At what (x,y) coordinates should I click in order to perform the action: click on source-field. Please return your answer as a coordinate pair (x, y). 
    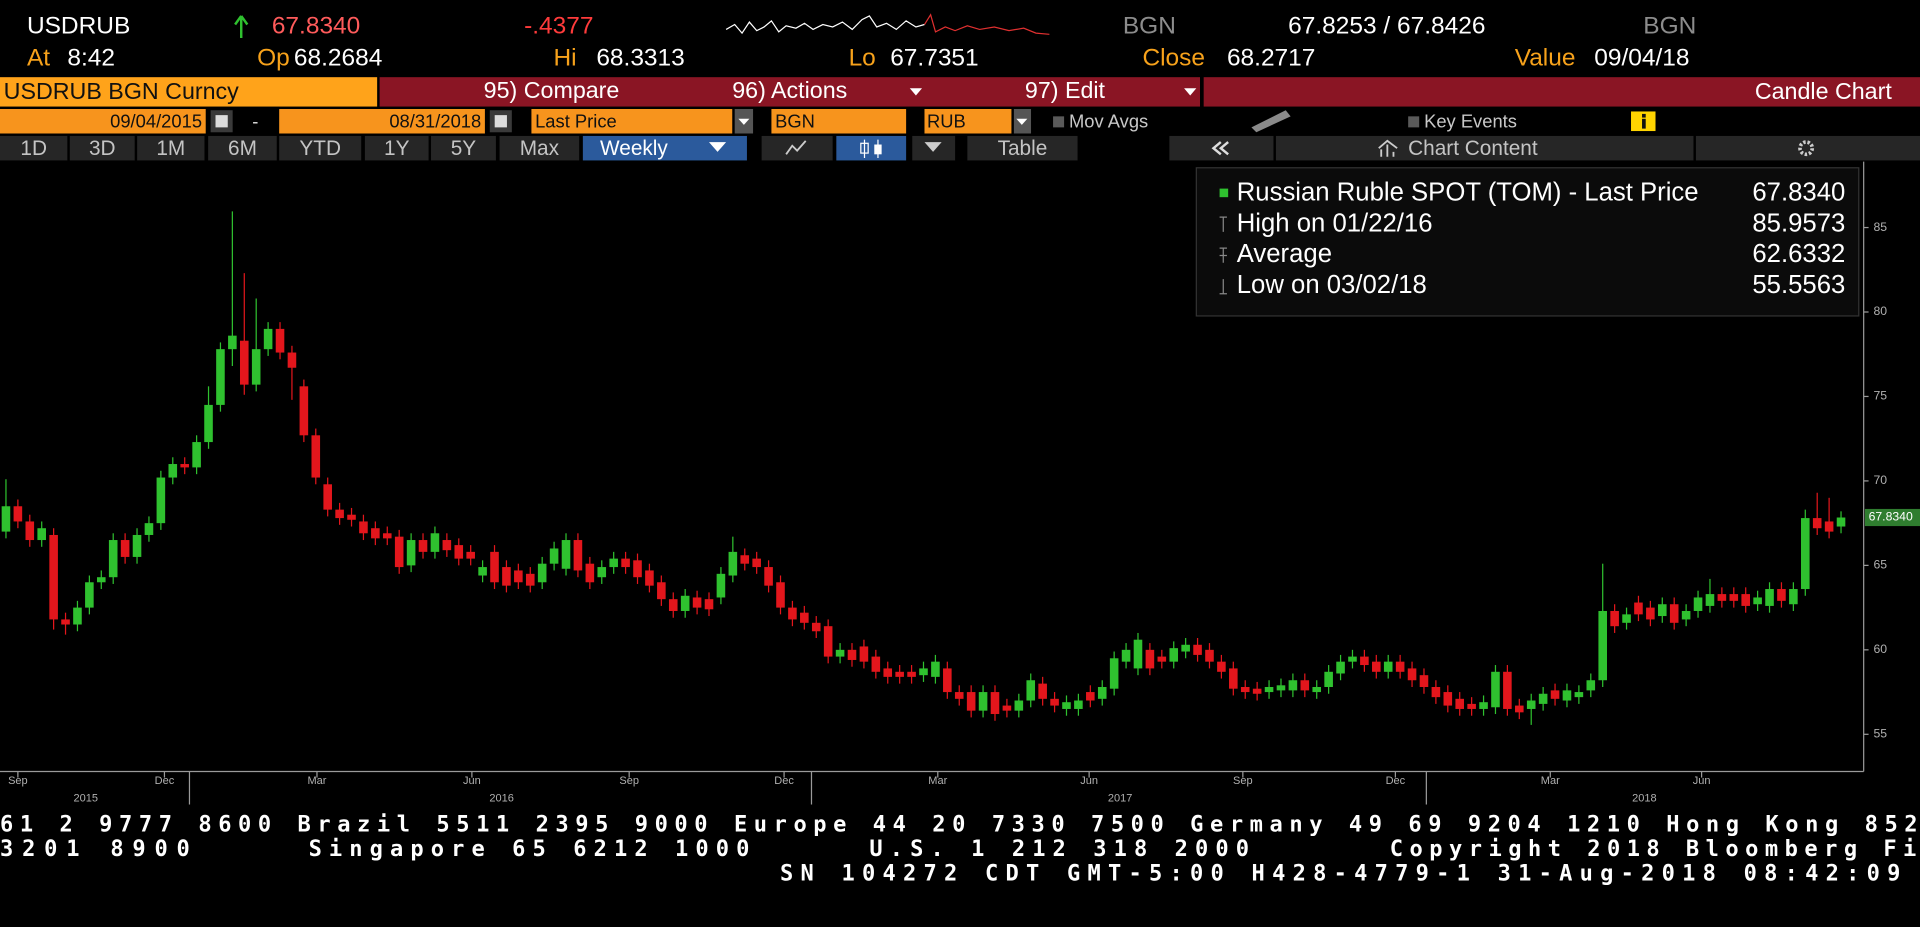
    Looking at the image, I should click on (839, 121).